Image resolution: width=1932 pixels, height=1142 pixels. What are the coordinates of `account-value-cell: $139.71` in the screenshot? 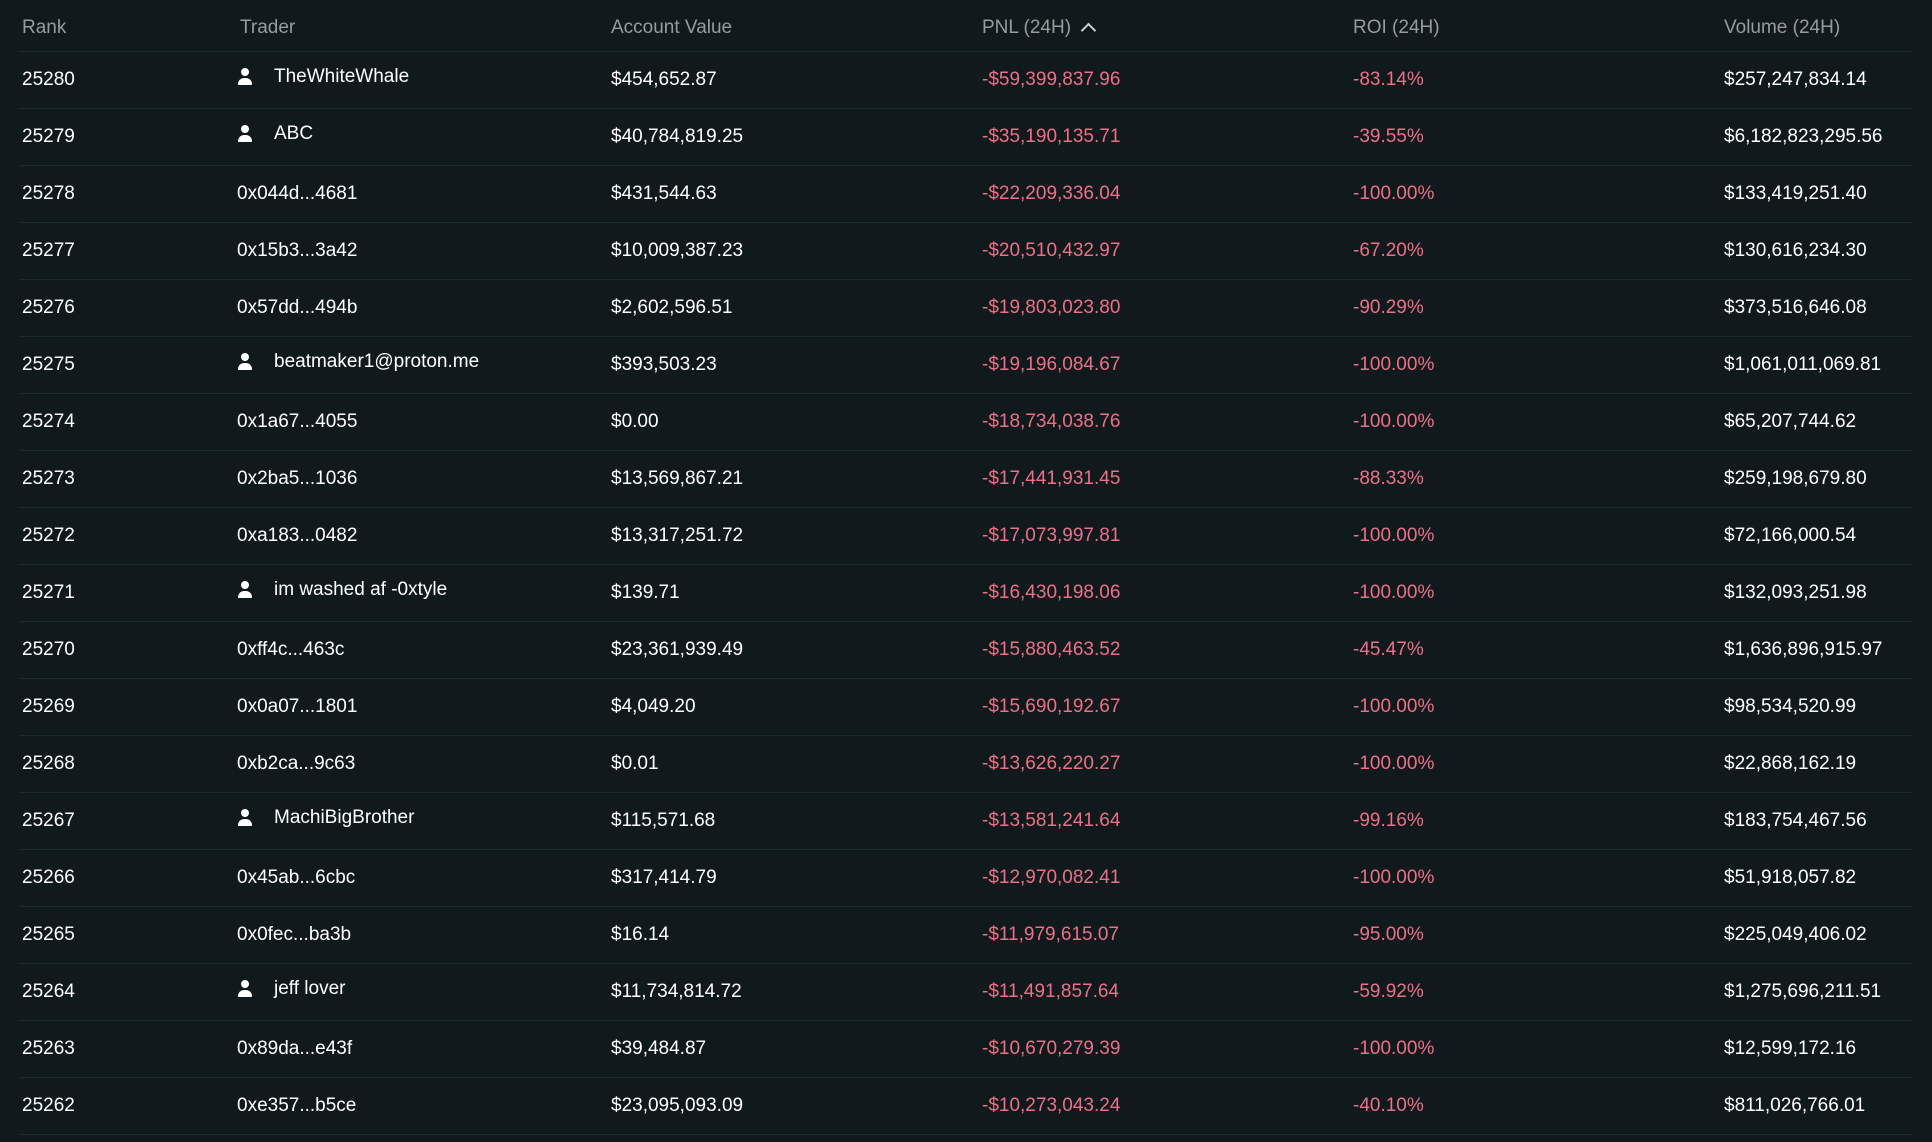 It's located at (645, 592).